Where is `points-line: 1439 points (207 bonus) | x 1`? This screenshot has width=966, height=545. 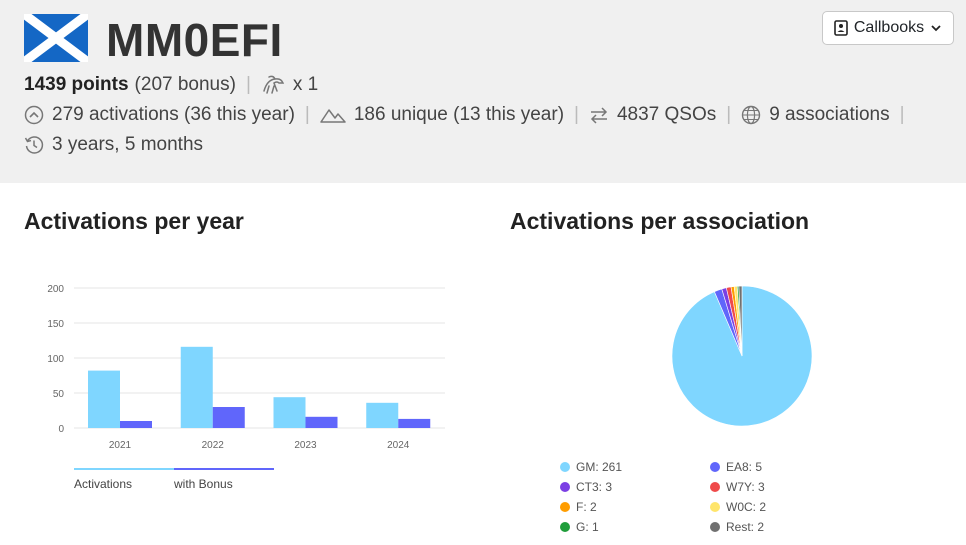 points-line: 1439 points (207 bonus) | x 1 is located at coordinates (171, 85).